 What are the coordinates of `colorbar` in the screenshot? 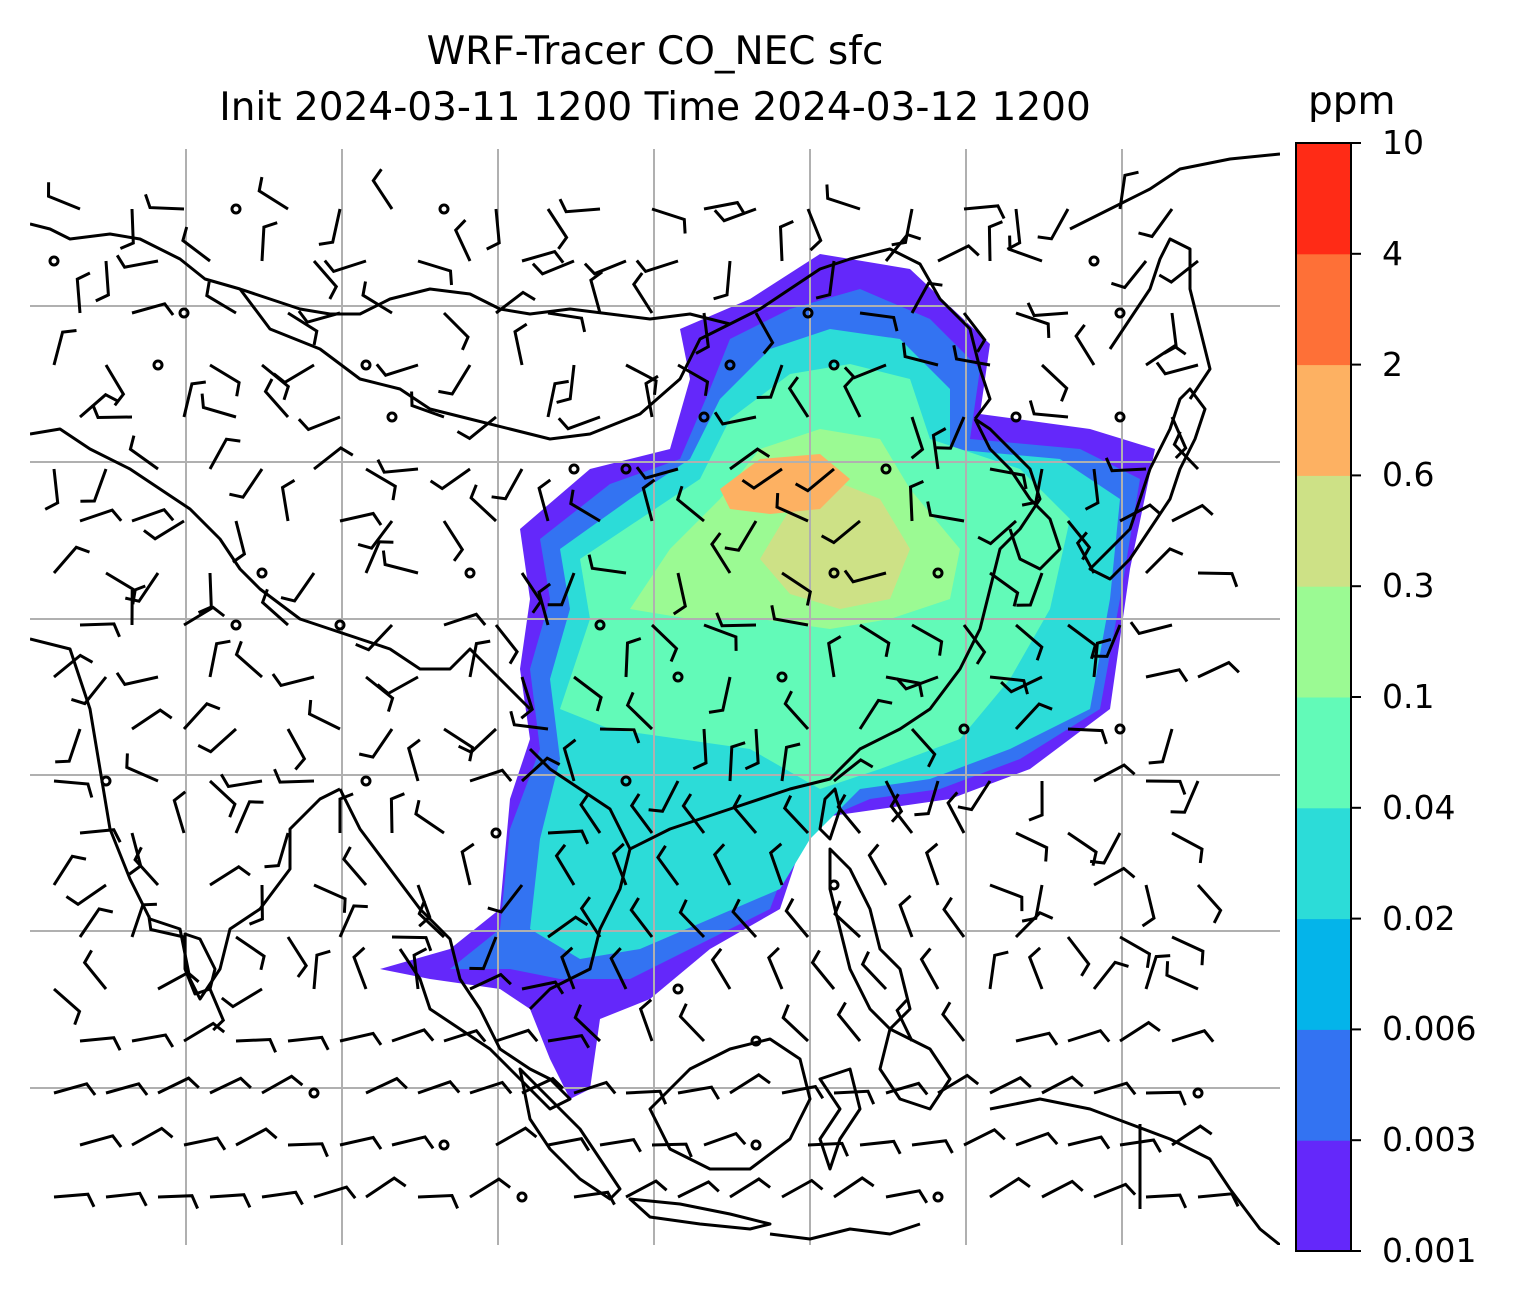 It's located at (1328, 697).